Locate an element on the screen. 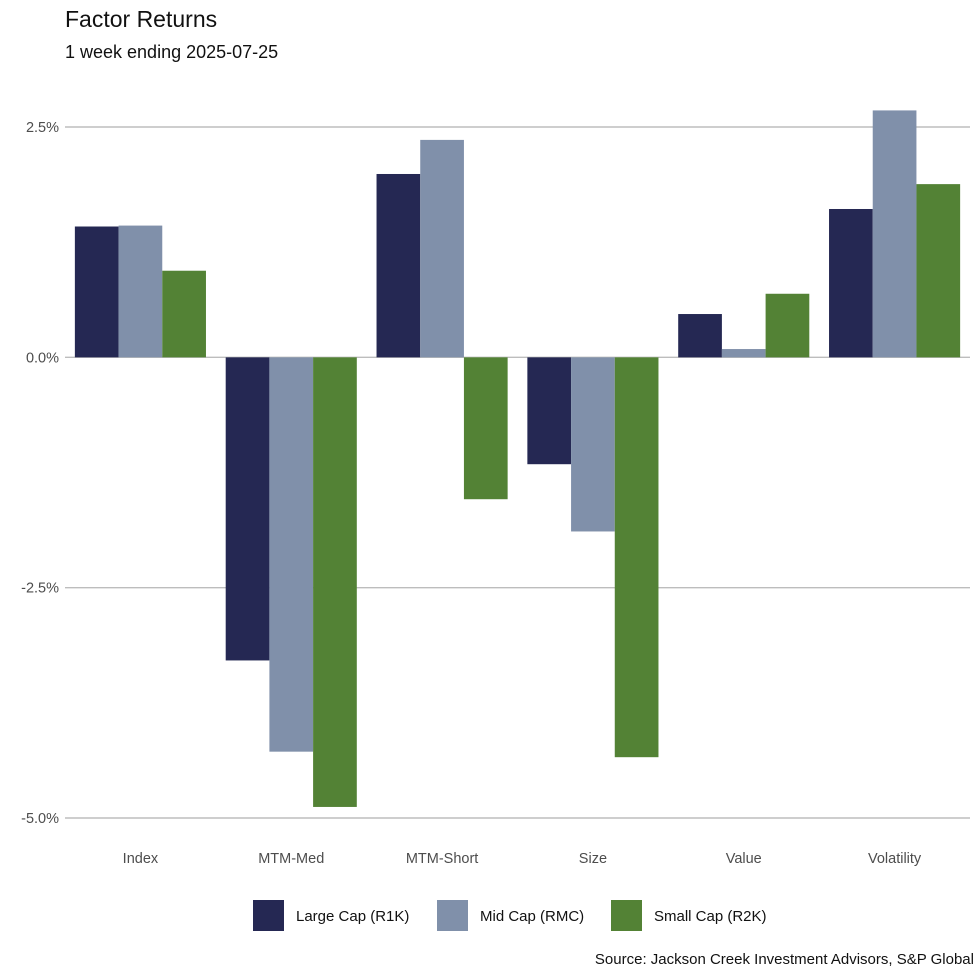  x-tick-label: Index is located at coordinates (141, 859).